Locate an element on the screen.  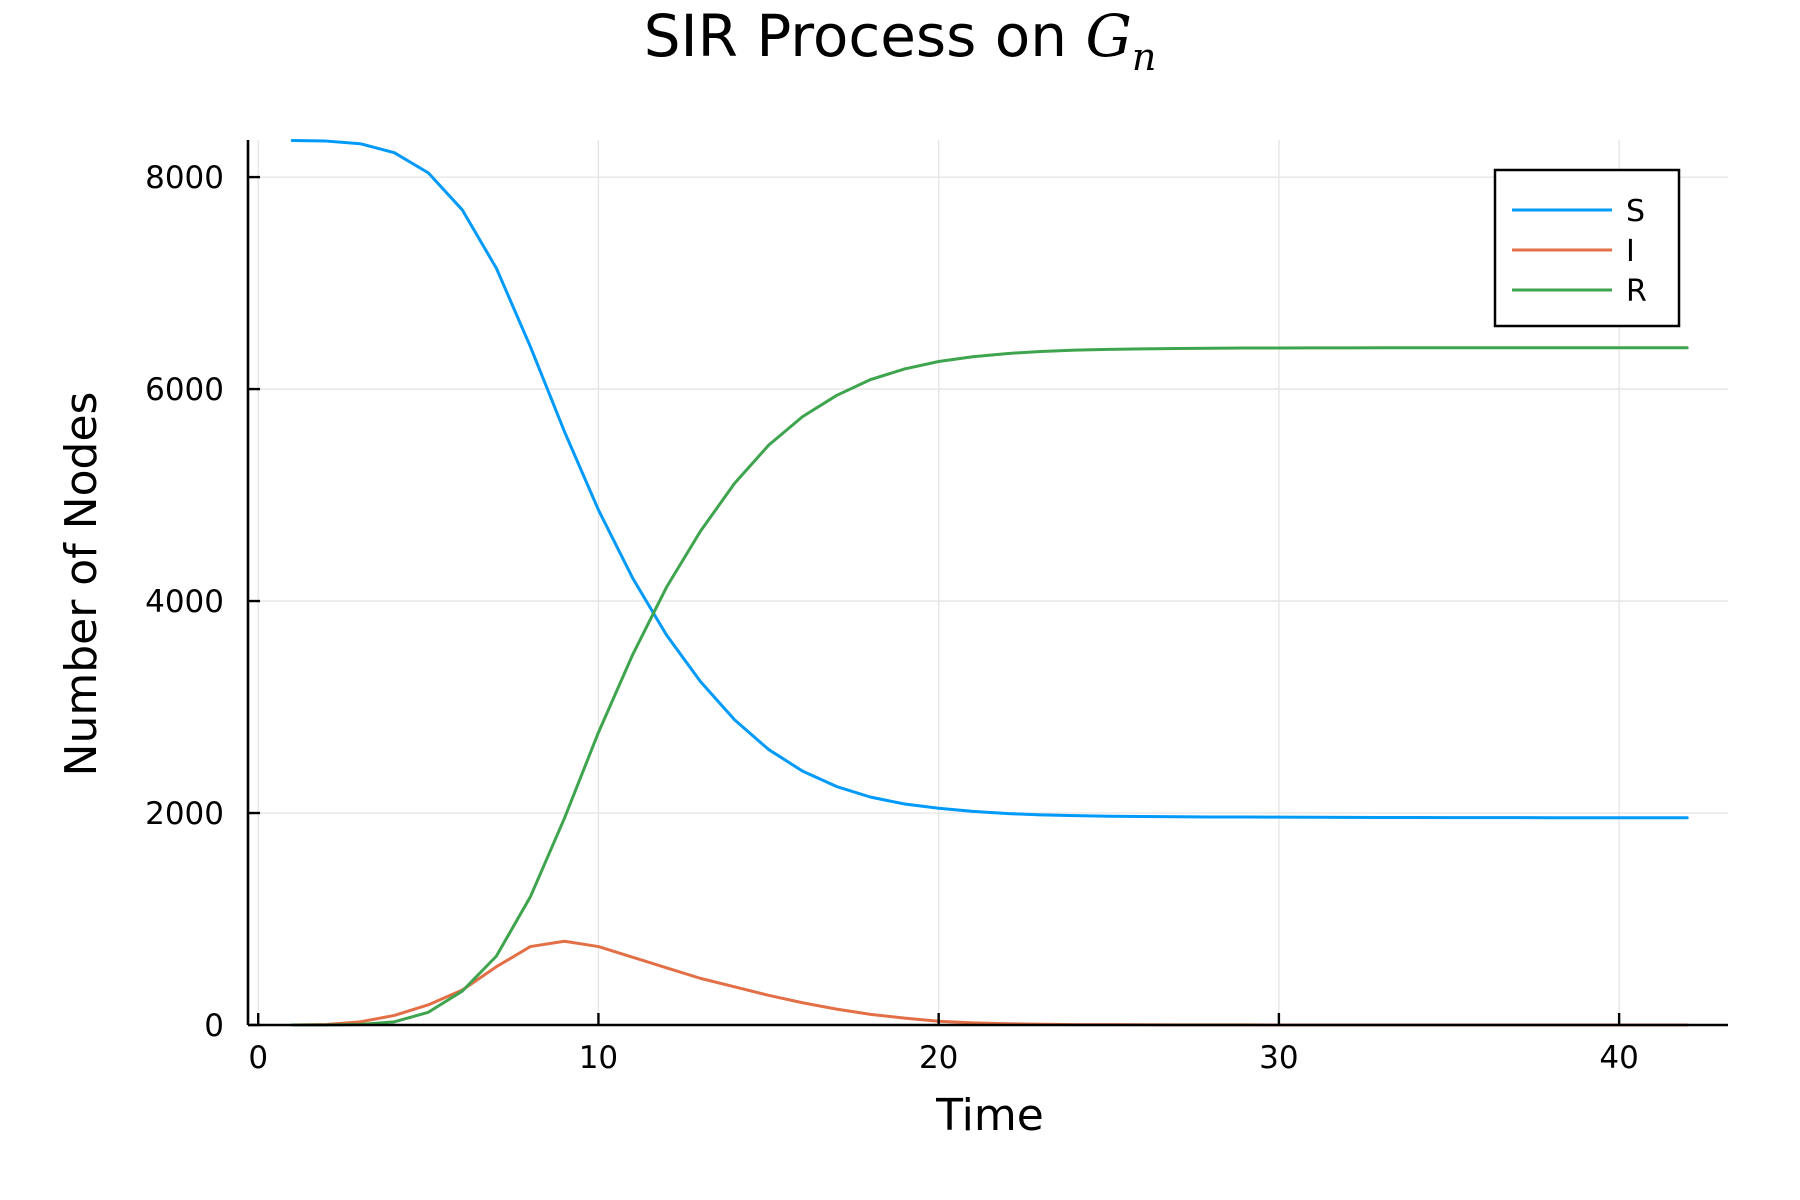
y-tick-labels: 0 2000 4000 6000 8000 is located at coordinates (184, 602).